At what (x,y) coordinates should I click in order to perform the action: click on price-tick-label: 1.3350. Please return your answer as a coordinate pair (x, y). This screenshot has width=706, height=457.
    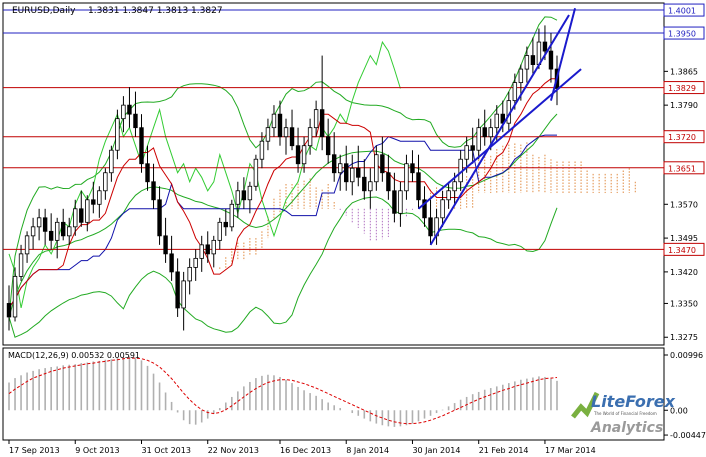
    Looking at the image, I should click on (684, 303).